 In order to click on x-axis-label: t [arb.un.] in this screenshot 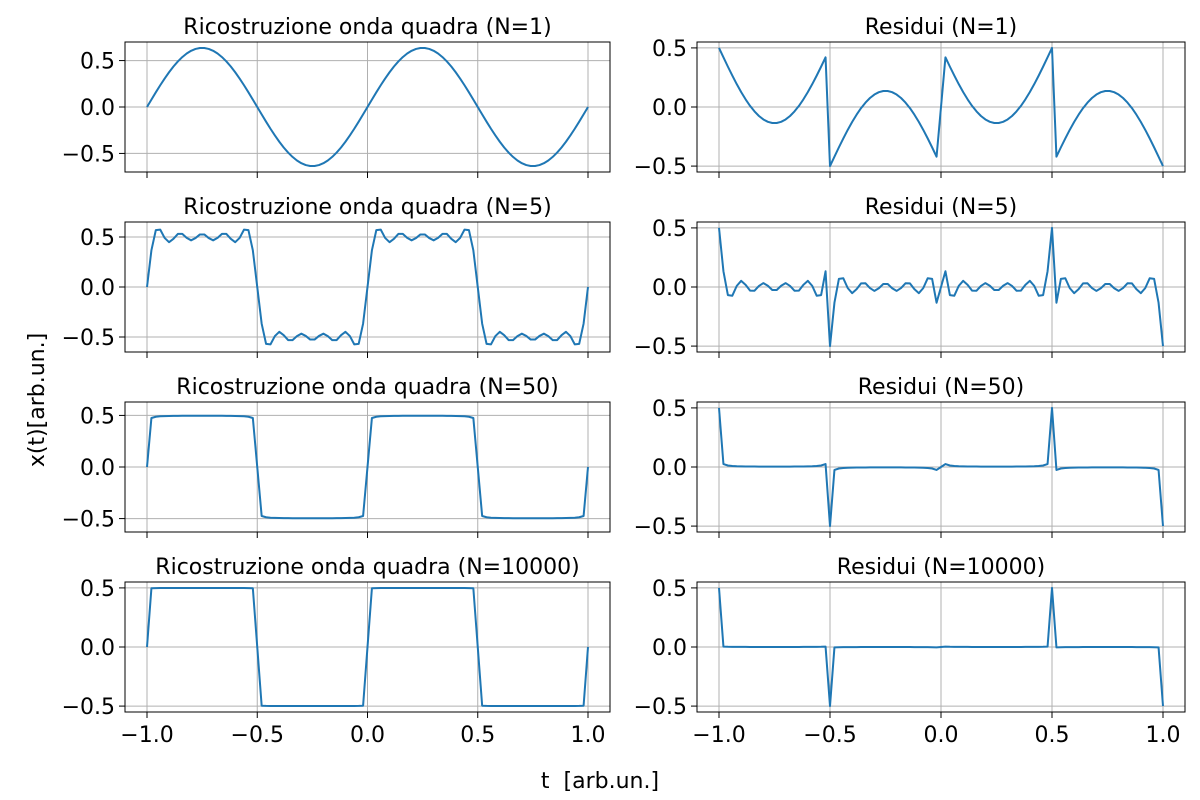, I will do `click(600, 781)`.